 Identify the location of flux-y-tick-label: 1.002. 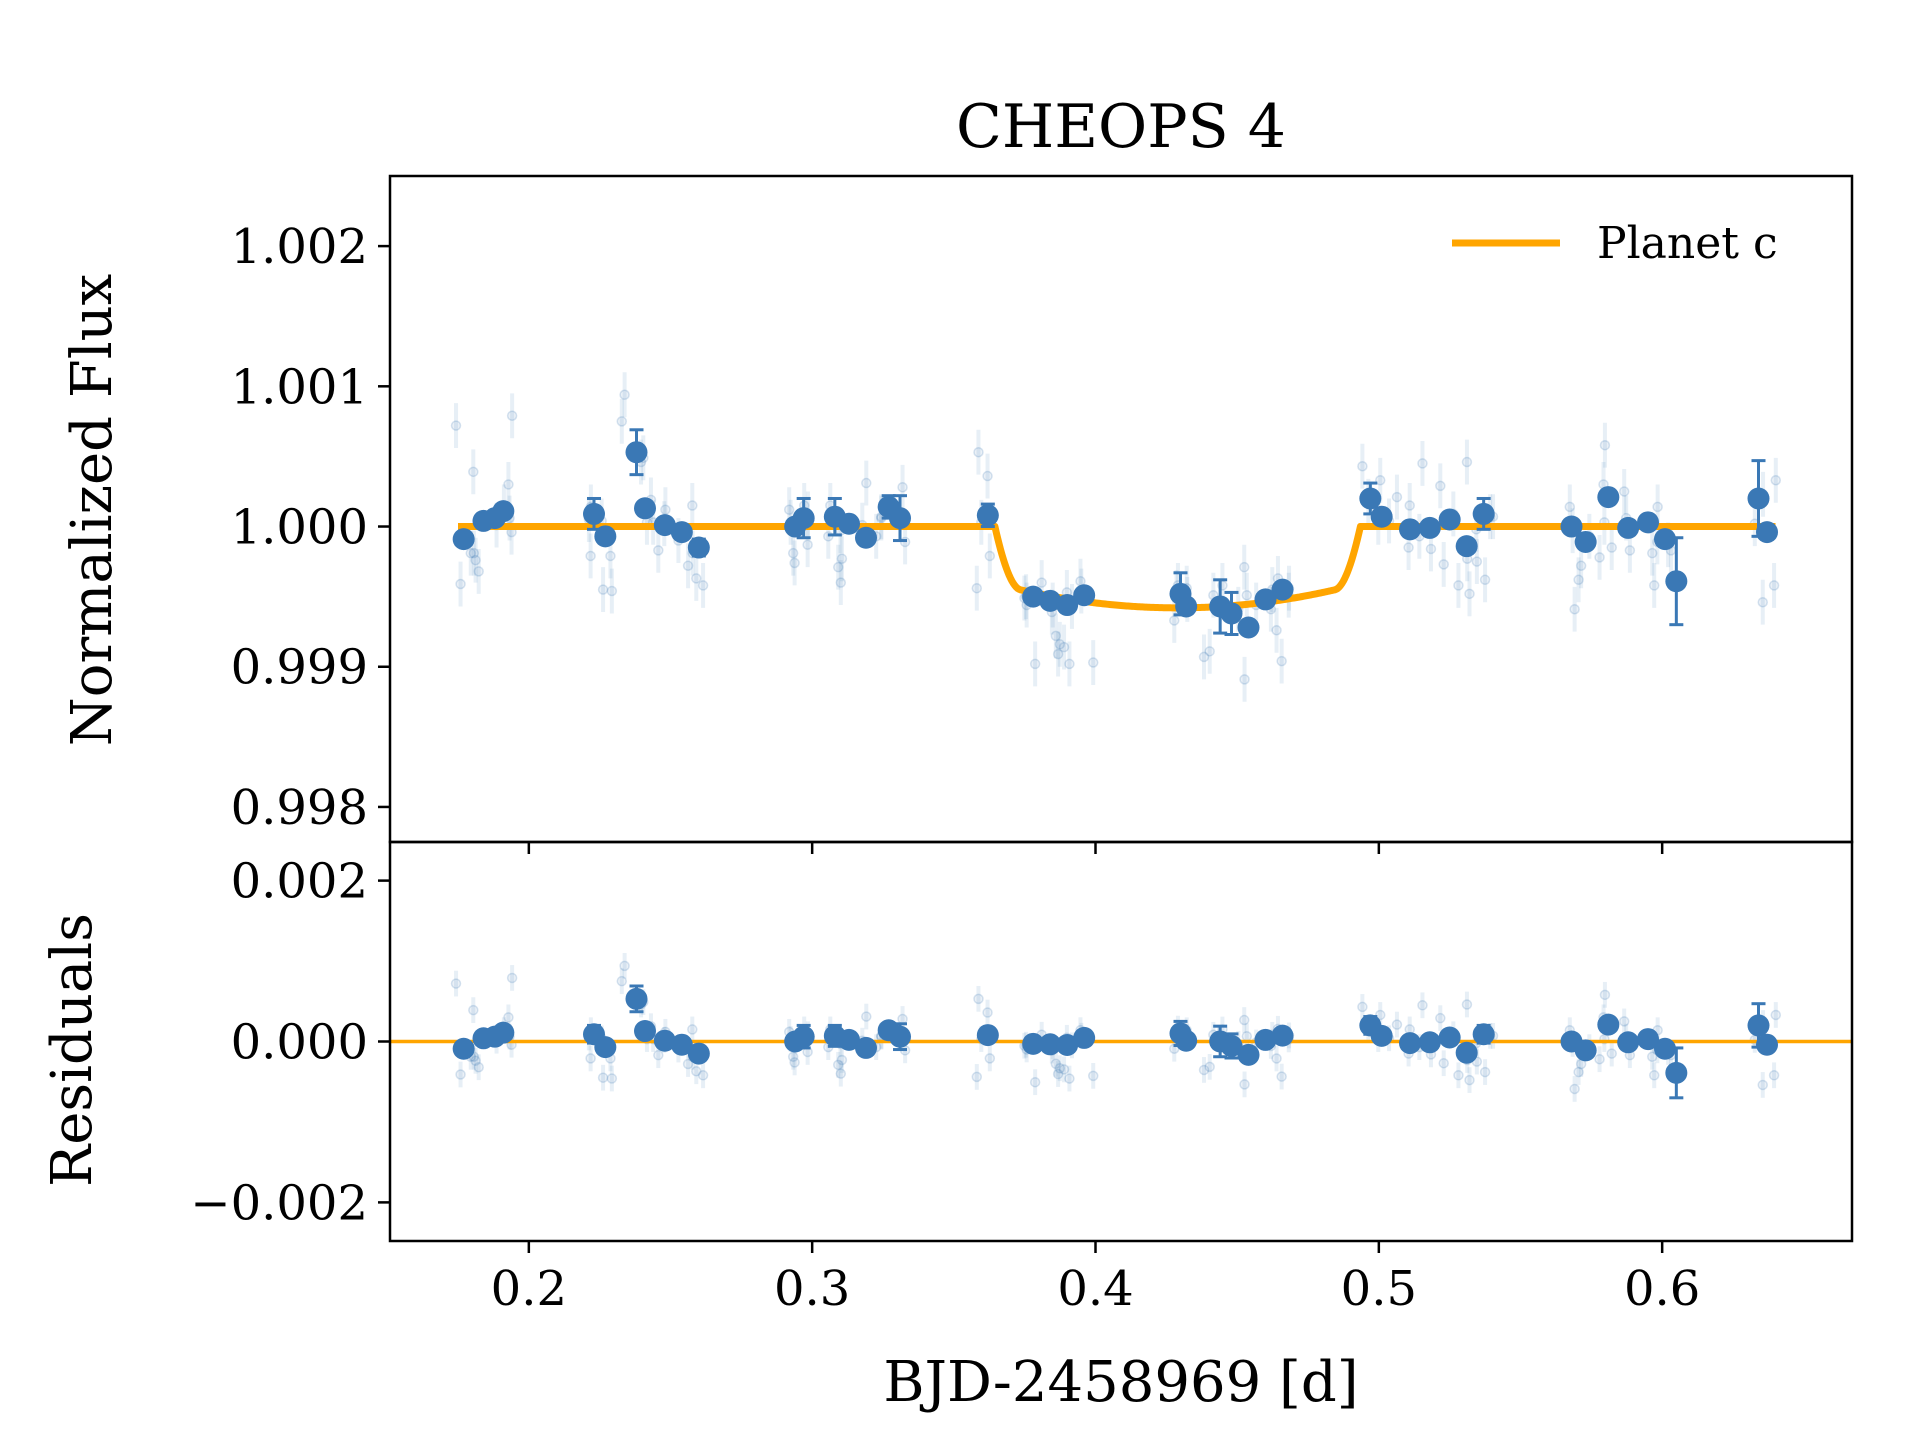
(299, 247).